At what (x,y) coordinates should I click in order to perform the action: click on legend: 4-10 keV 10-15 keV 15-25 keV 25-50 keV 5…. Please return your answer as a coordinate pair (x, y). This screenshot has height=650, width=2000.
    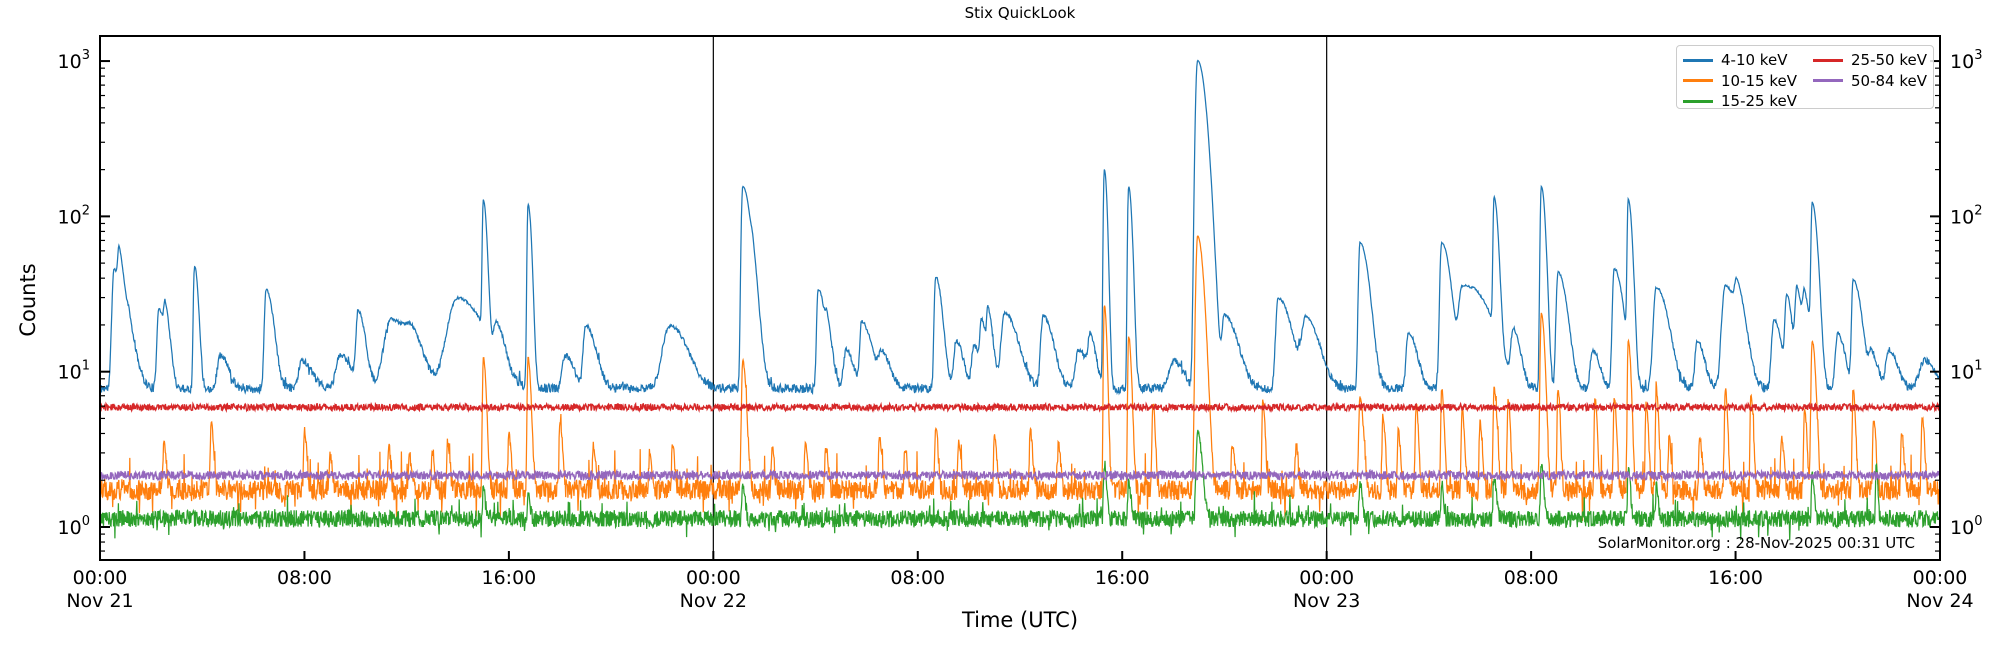
    Looking at the image, I should click on (1805, 77).